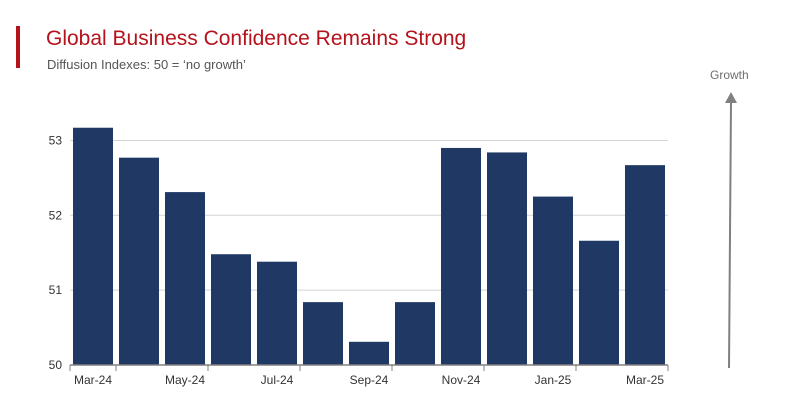  I want to click on y-tick-label: 53, so click(56, 140).